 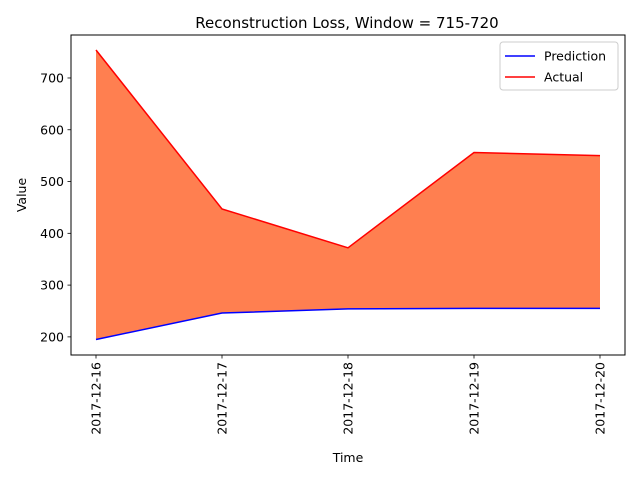 I want to click on y-tick-label: 700, so click(x=52, y=77).